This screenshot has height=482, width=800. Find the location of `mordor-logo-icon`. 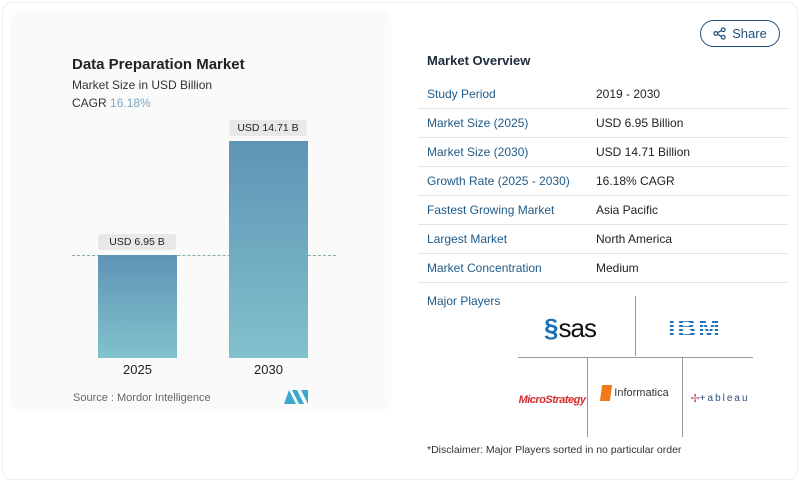

mordor-logo-icon is located at coordinates (296, 397).